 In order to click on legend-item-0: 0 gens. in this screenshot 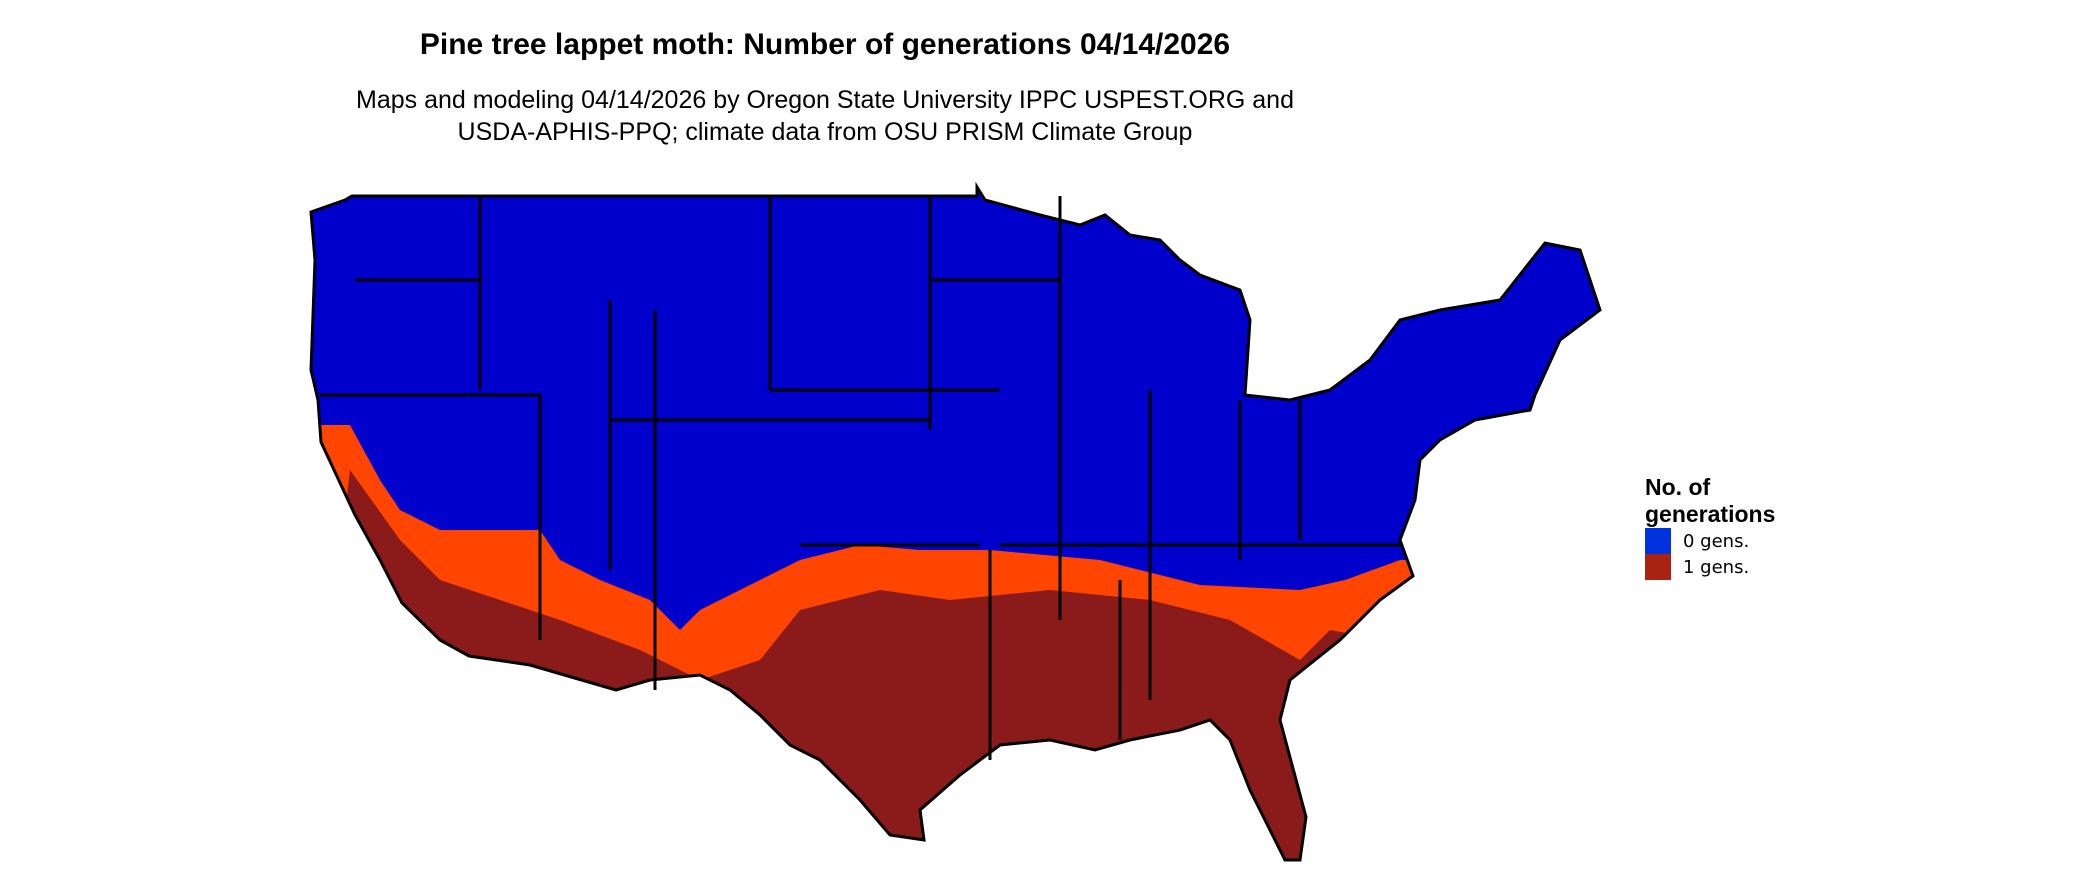, I will do `click(1745, 541)`.